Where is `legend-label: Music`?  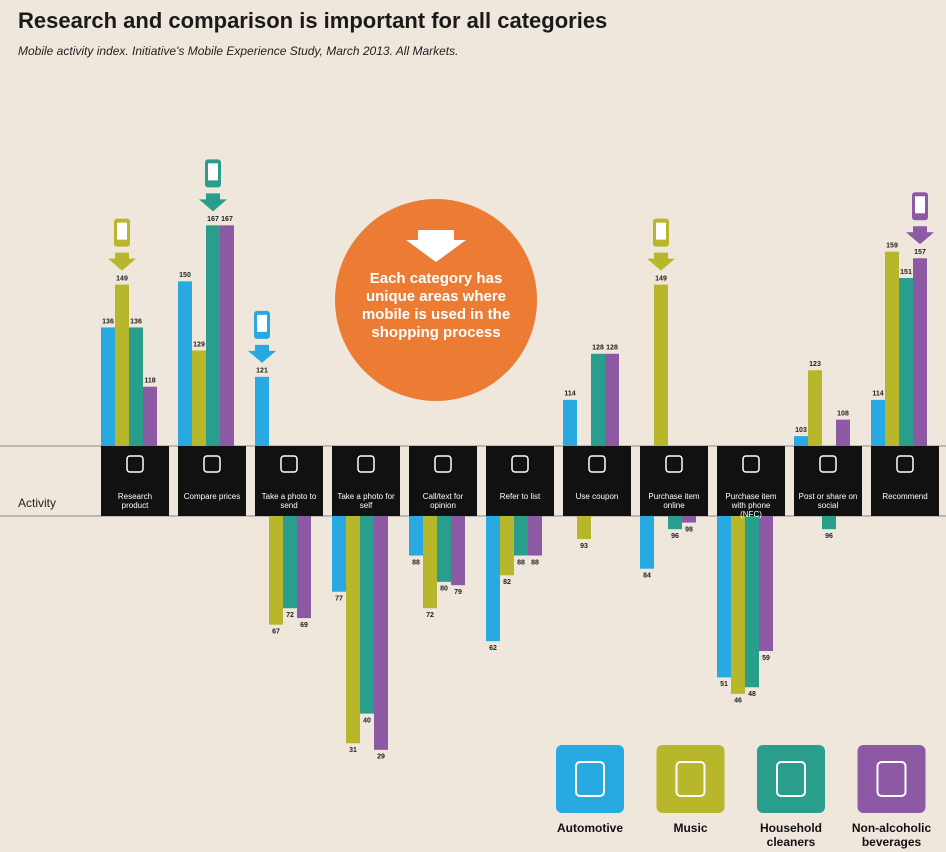 legend-label: Music is located at coordinates (690, 828).